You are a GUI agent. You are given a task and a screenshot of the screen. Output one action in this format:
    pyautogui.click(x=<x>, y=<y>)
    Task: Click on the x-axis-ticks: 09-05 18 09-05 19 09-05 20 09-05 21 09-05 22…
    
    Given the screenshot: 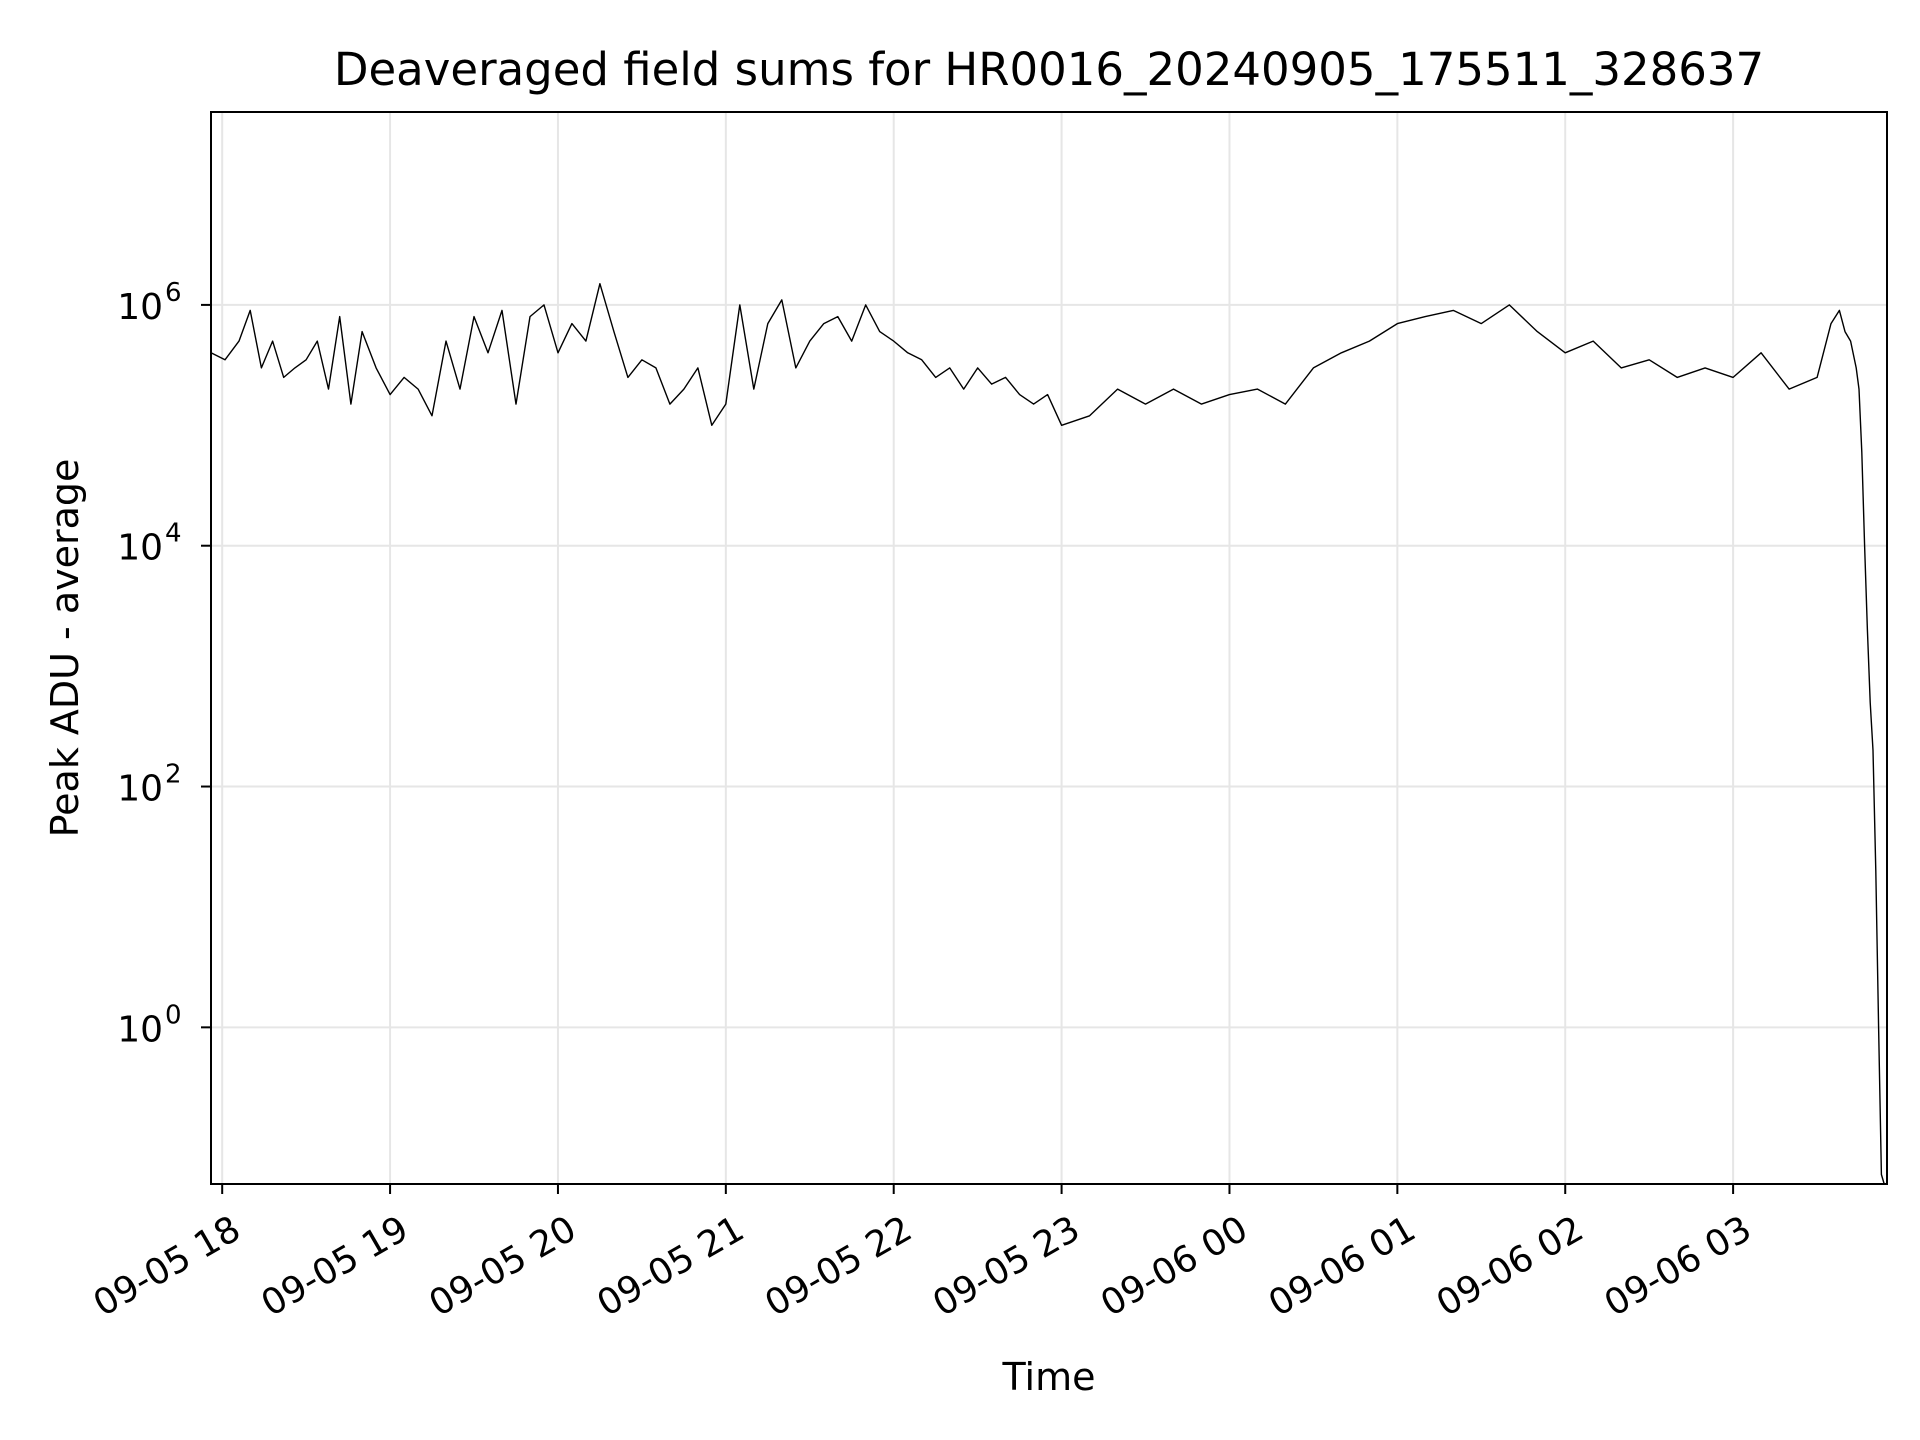 What is the action you would take?
    pyautogui.click(x=923, y=1254)
    